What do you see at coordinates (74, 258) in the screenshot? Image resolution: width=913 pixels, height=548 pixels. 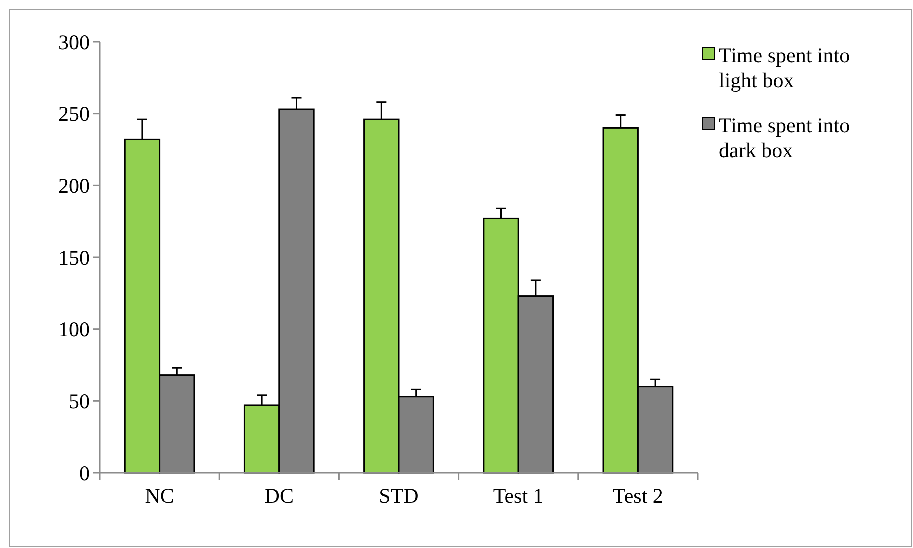 I see `y-tick-label: 150` at bounding box center [74, 258].